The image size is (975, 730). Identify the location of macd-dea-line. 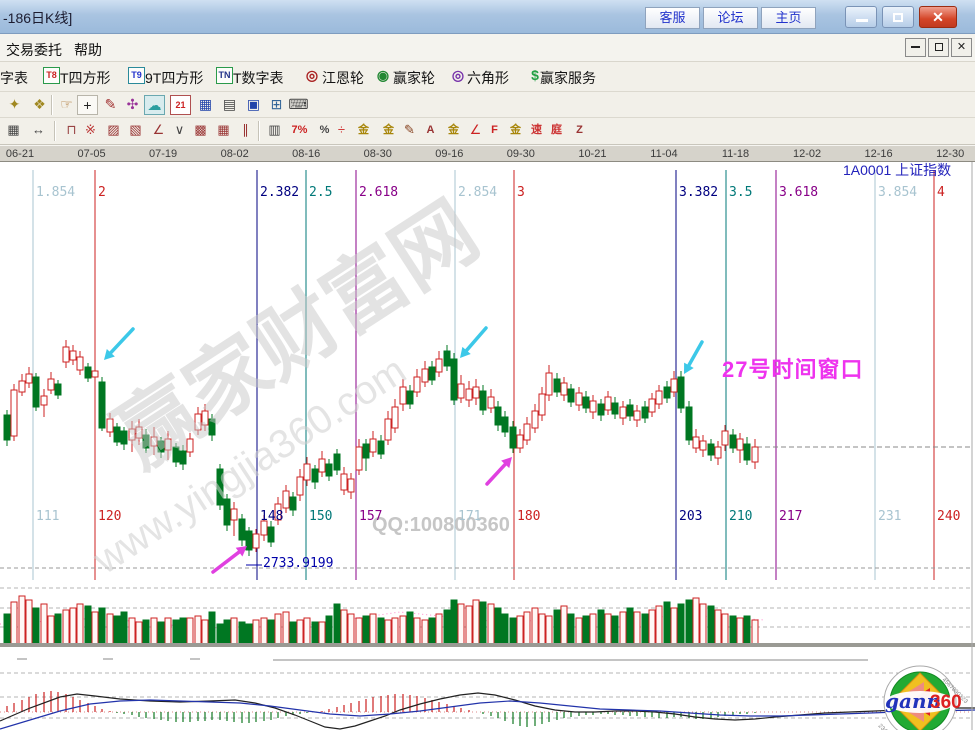
(487, 714).